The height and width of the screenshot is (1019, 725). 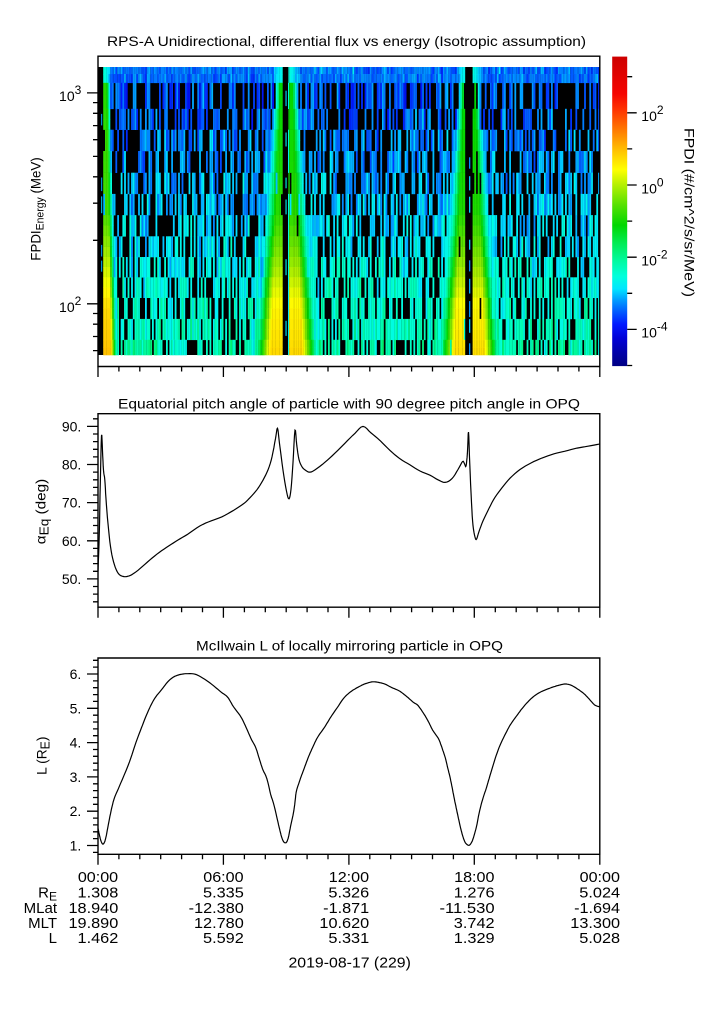 What do you see at coordinates (599, 893) in the screenshot?
I see `svg-text: 5.024` at bounding box center [599, 893].